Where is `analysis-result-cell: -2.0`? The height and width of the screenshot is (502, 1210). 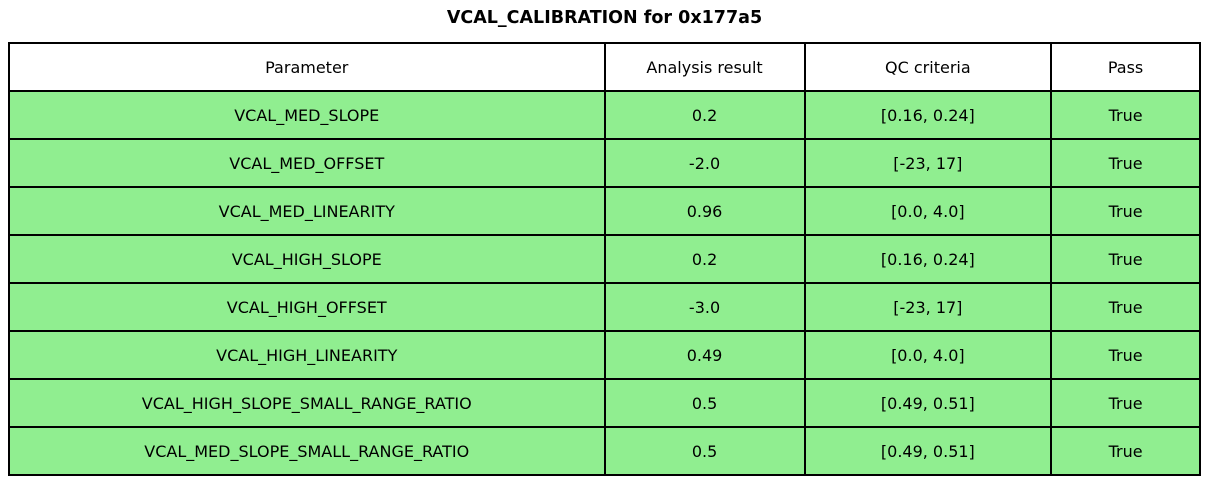
analysis-result-cell: -2.0 is located at coordinates (704, 163).